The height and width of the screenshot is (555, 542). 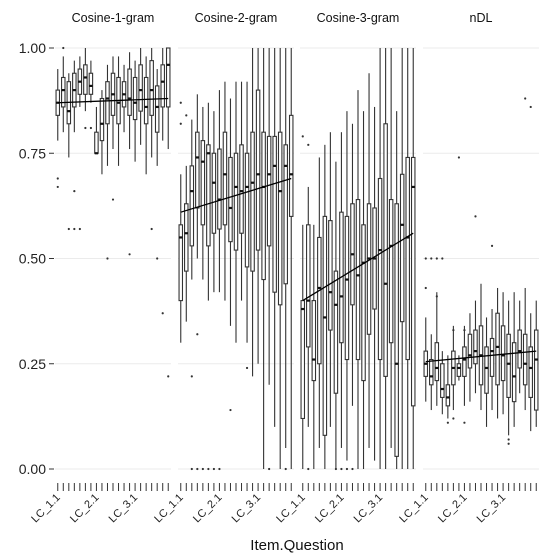 I want to click on x-axis-title: Item.Question, so click(x=296, y=545).